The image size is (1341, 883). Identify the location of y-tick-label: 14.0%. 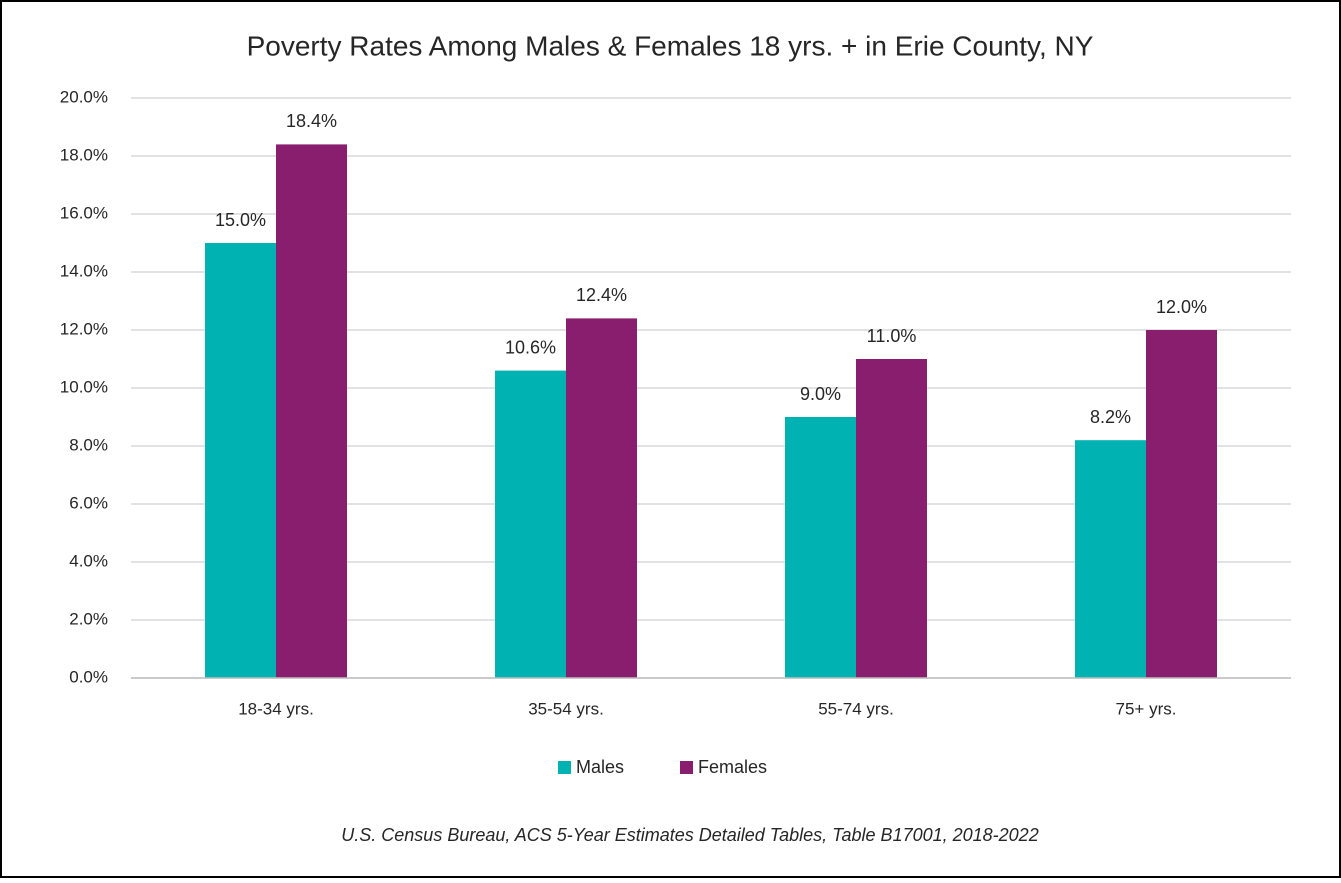
(84, 270).